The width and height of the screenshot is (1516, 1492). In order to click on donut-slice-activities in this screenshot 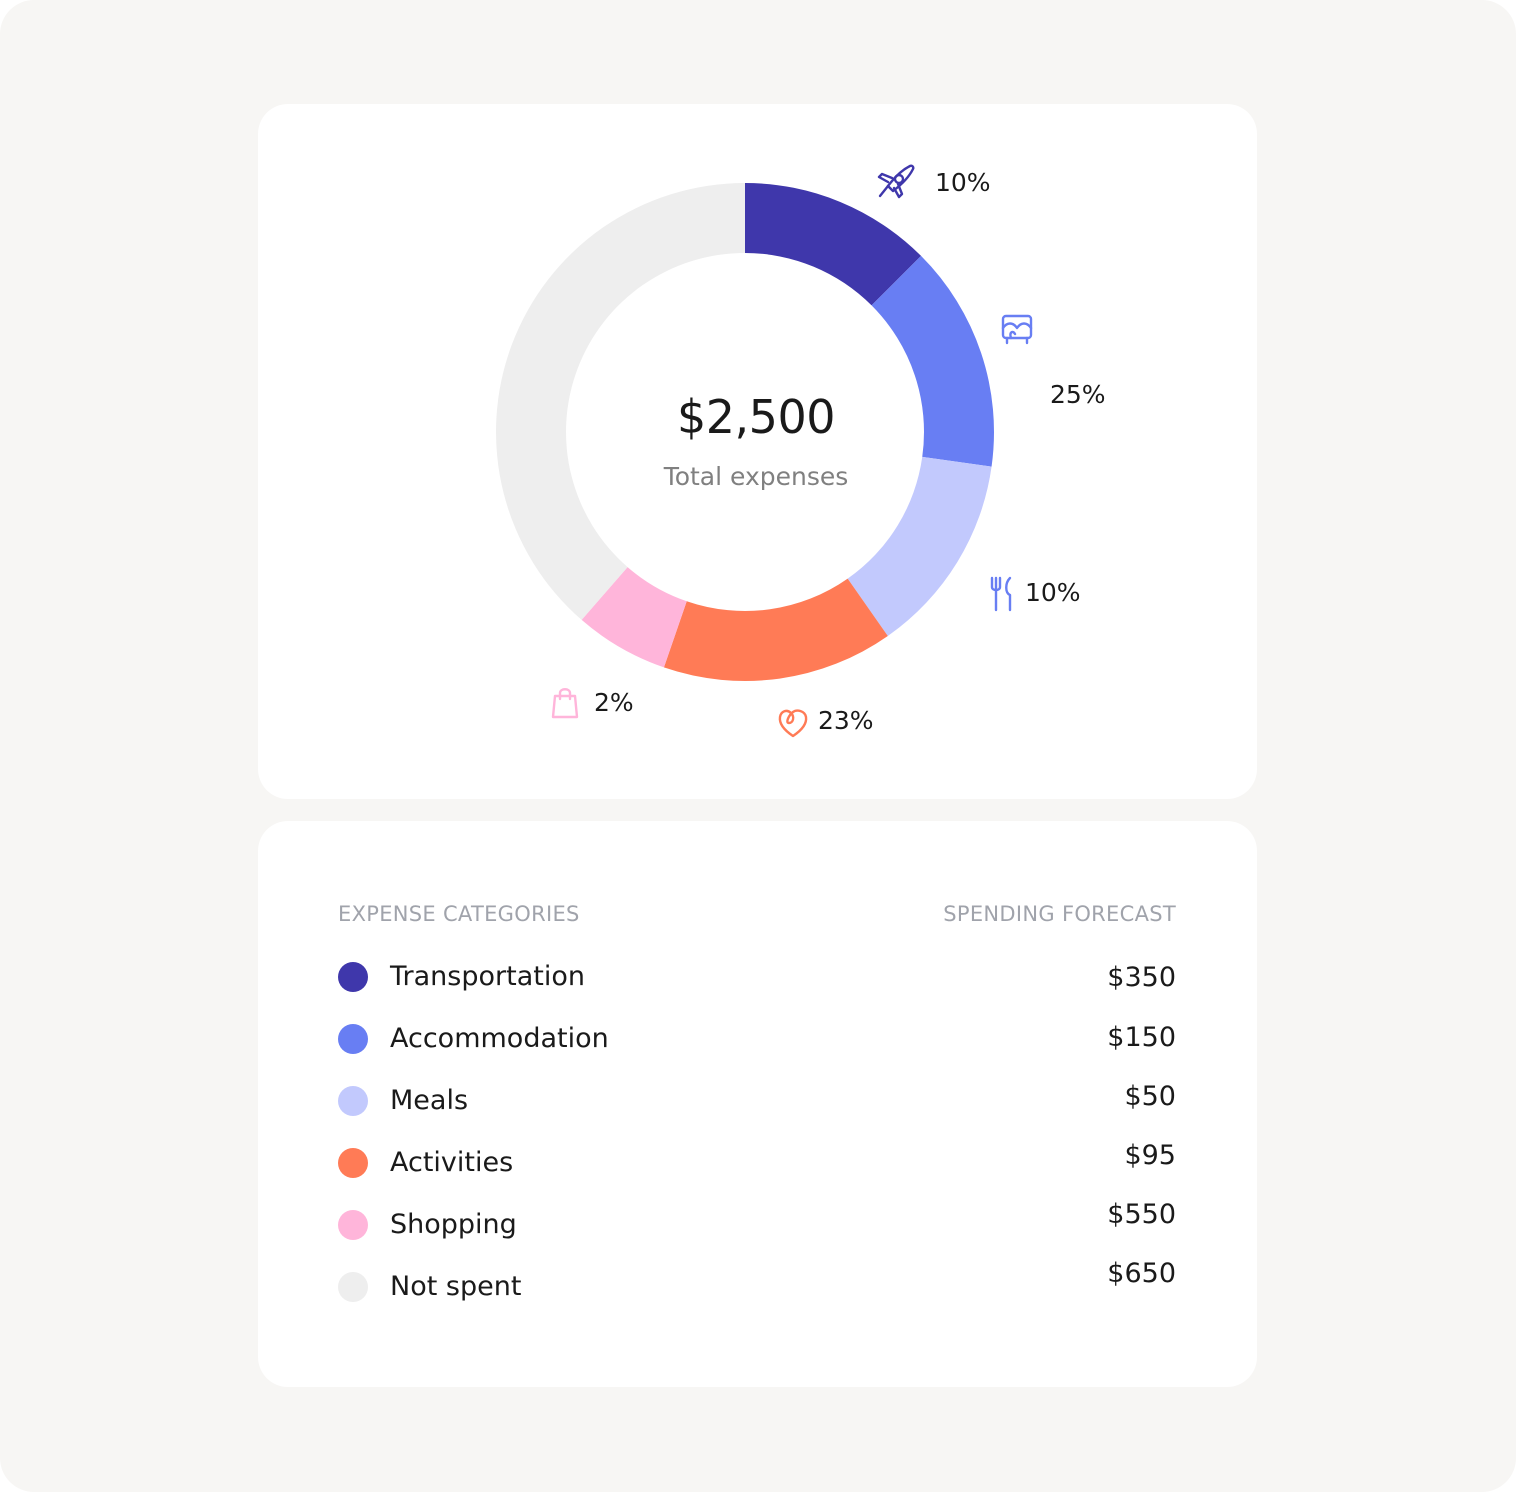, I will do `click(775, 629)`.